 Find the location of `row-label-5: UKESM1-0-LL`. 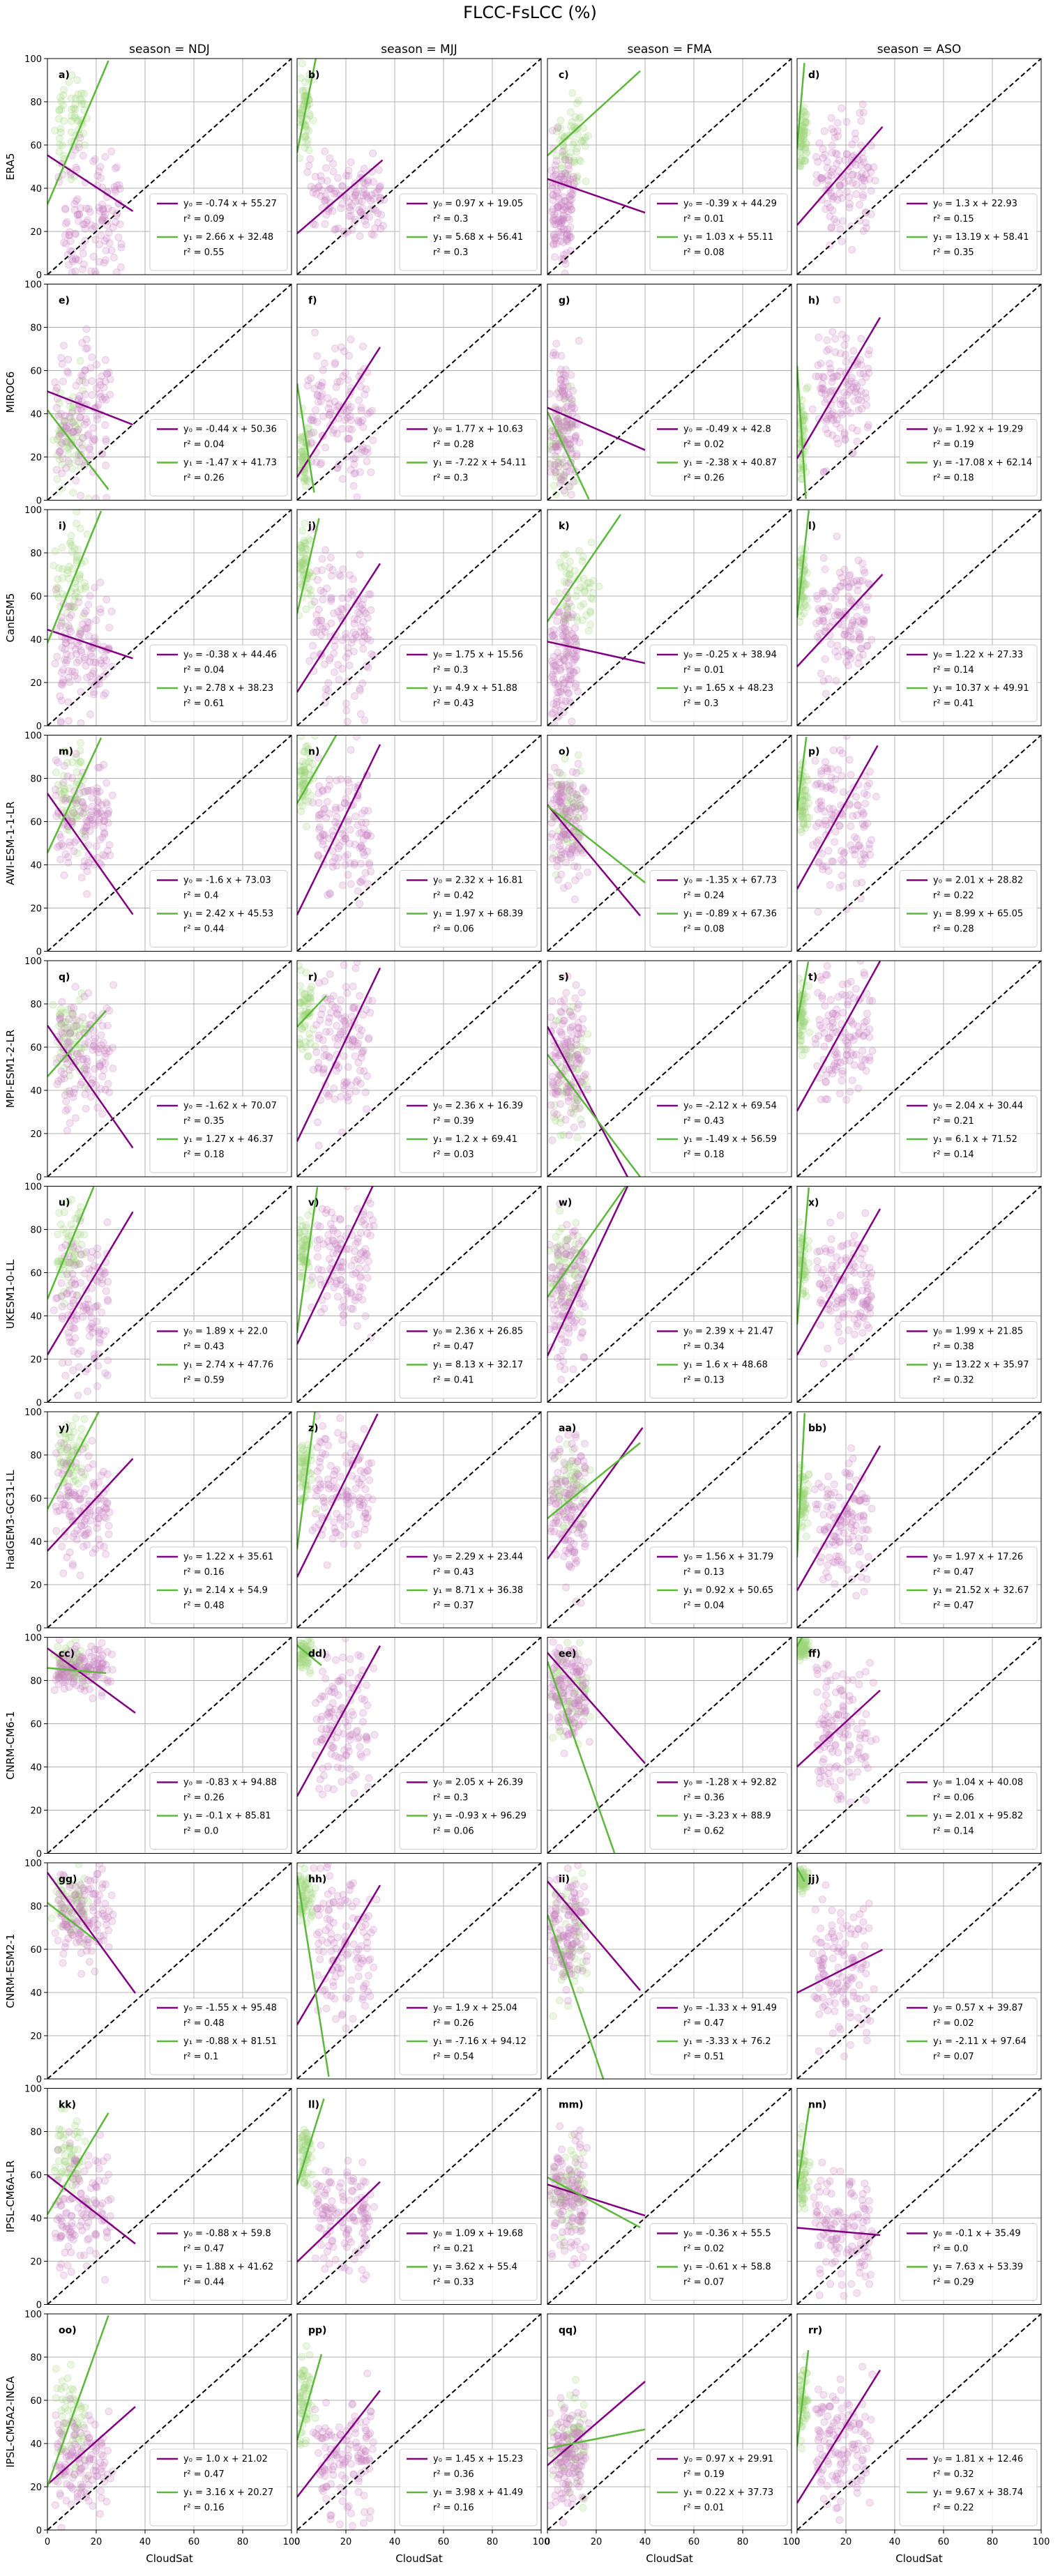

row-label-5: UKESM1-0-LL is located at coordinates (10, 1294).